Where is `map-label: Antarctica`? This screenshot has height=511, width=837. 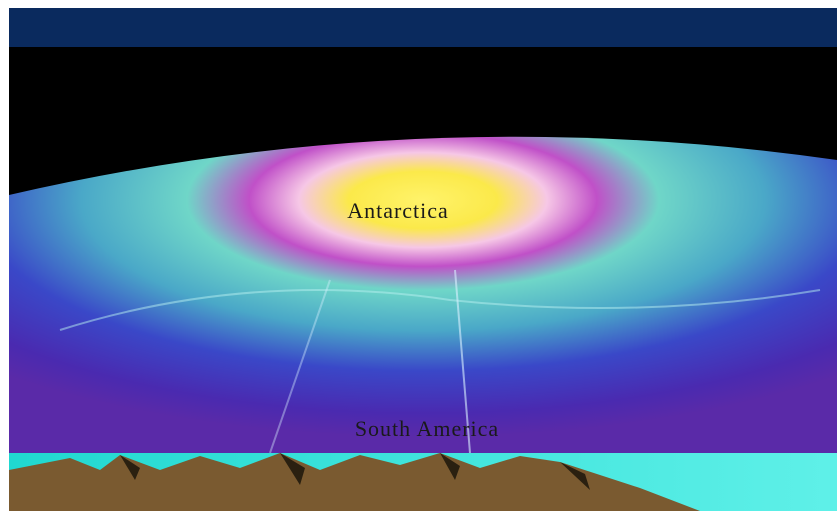
map-label: Antarctica is located at coordinates (398, 210).